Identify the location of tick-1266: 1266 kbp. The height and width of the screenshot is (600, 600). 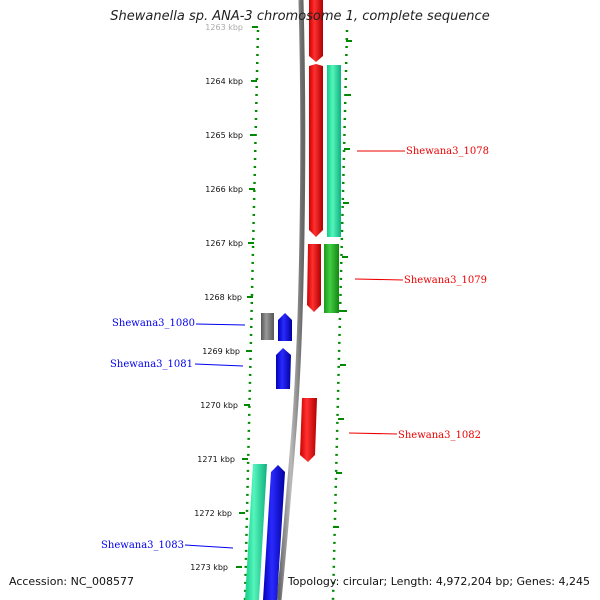
(230, 189).